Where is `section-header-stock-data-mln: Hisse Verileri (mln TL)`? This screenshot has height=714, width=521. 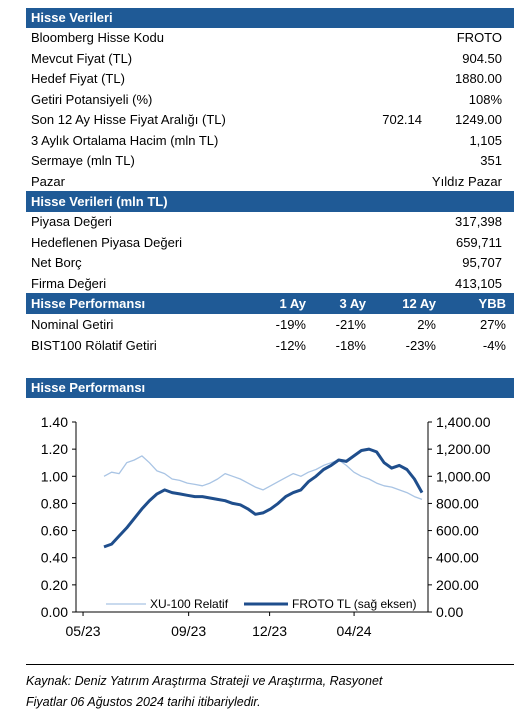
section-header-stock-data-mln: Hisse Verileri (mln TL) is located at coordinates (270, 202).